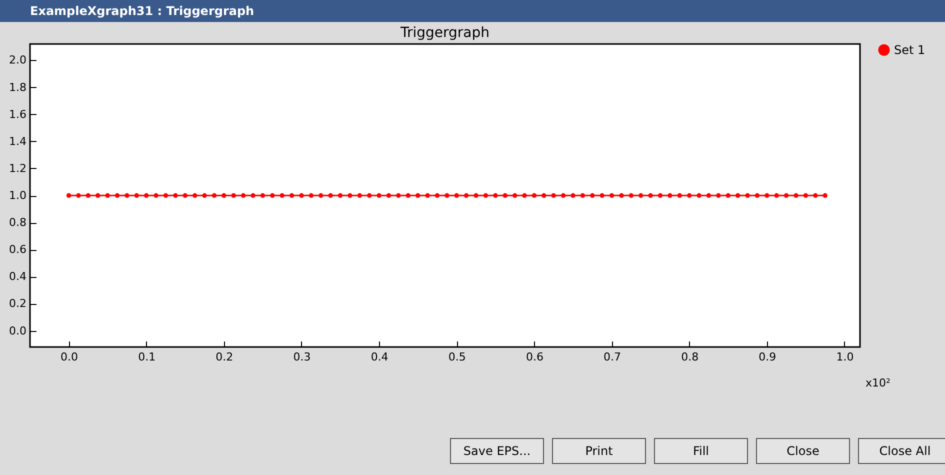 This screenshot has height=475, width=945. Describe the element at coordinates (910, 50) in the screenshot. I see `legend-label: Set 1` at that location.